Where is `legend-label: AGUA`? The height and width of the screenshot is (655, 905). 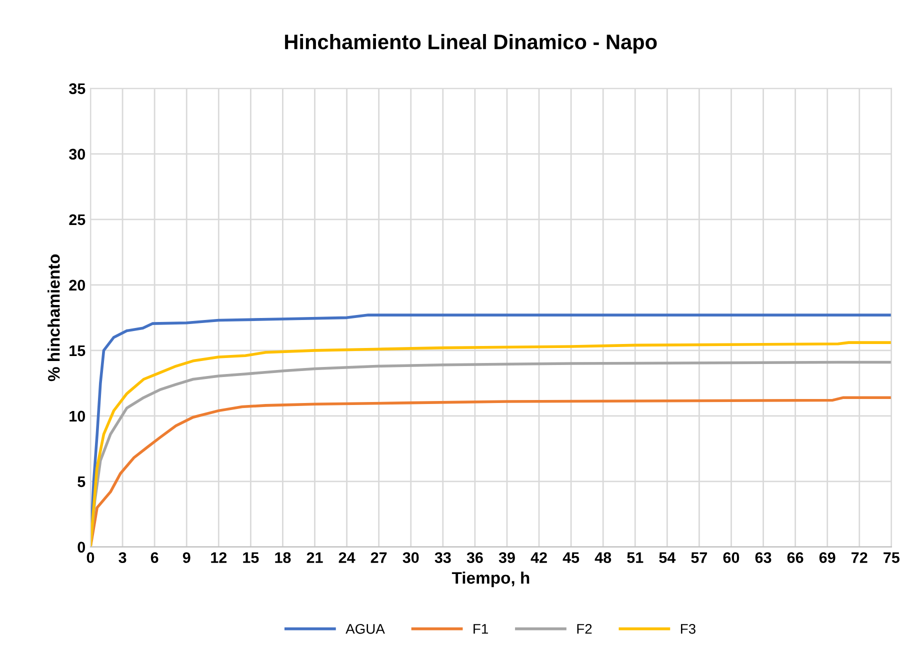
legend-label: AGUA is located at coordinates (365, 629).